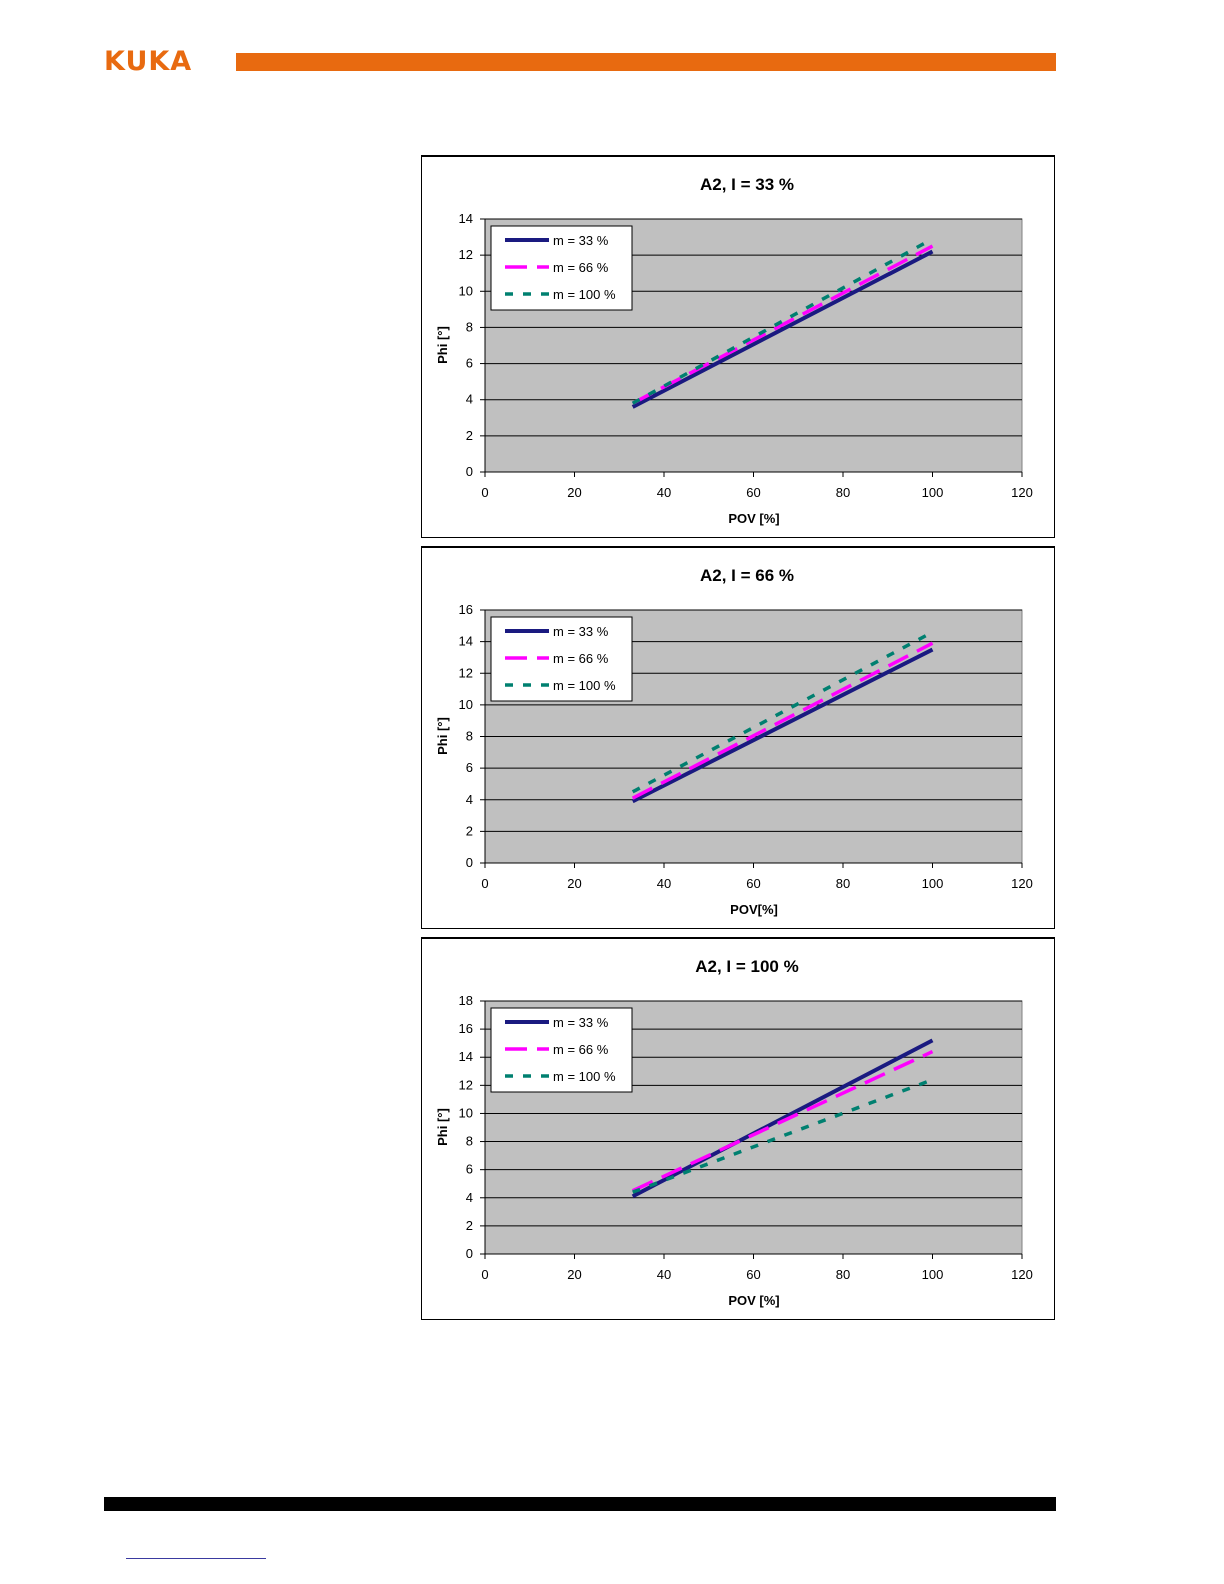 The width and height of the screenshot is (1224, 1584). Describe the element at coordinates (746, 966) in the screenshot. I see `chart-title: A2, I = 100 %` at that location.